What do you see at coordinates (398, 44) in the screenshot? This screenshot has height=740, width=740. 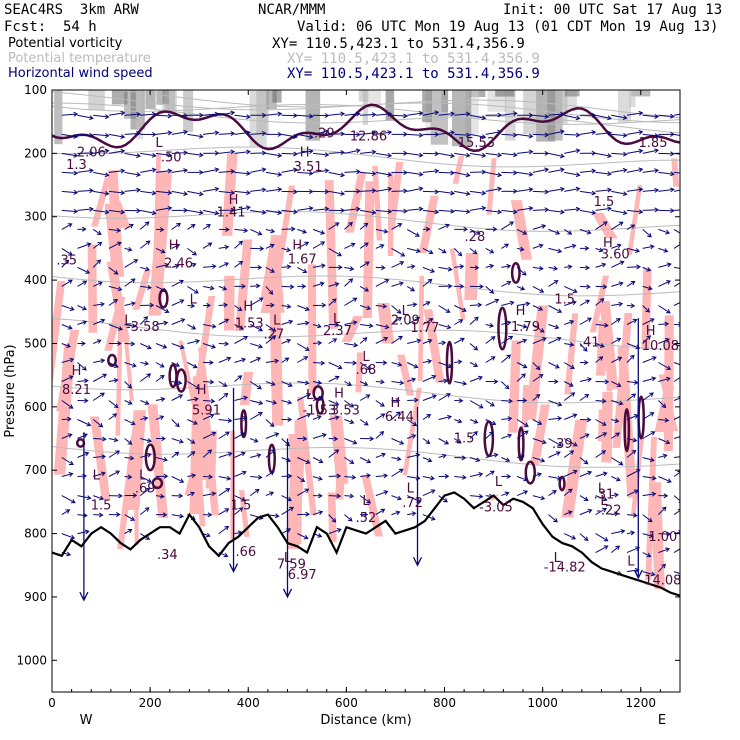 I see `field-xy-pv: XY= 110.5,423.1 to 531.4,356.9` at bounding box center [398, 44].